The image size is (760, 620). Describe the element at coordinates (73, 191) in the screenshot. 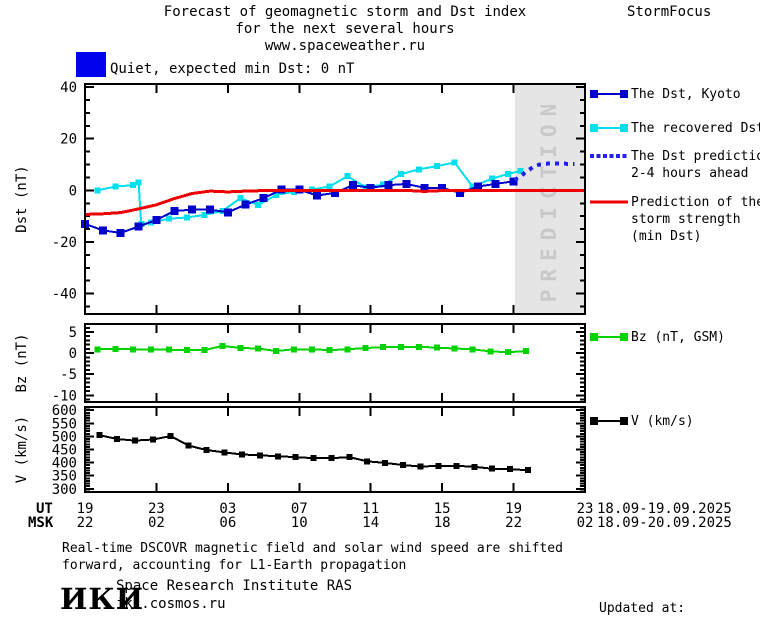

I see `ytick-label-dst: 0` at that location.